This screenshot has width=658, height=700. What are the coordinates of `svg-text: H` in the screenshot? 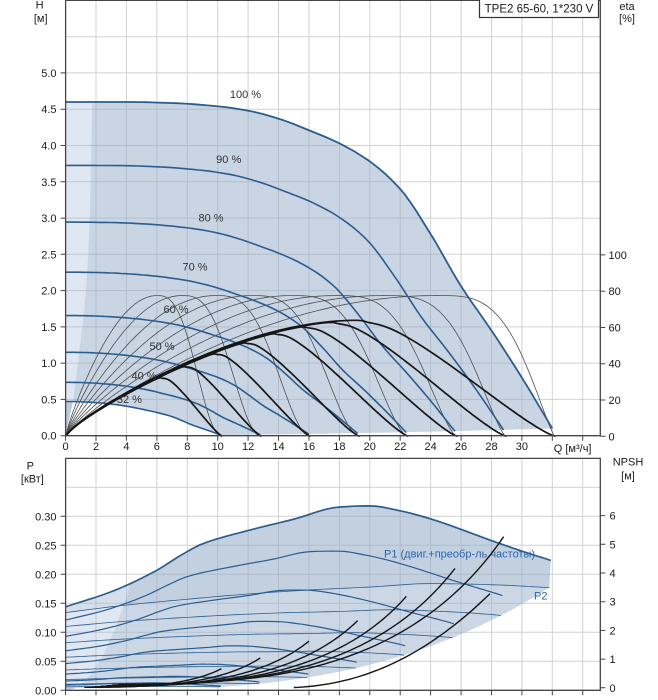 It's located at (40, 6).